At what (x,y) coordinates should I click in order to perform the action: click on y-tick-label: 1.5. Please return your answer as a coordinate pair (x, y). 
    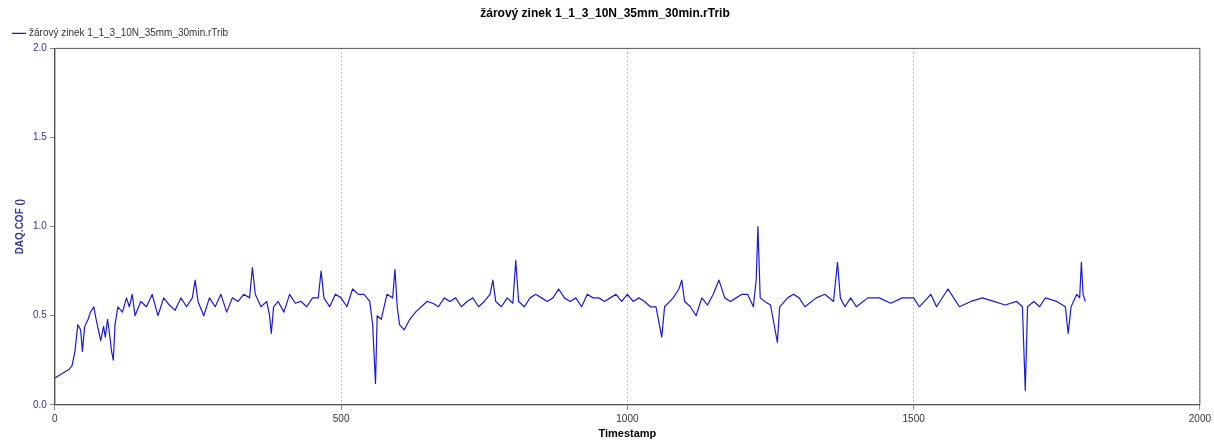
    Looking at the image, I should click on (40, 137).